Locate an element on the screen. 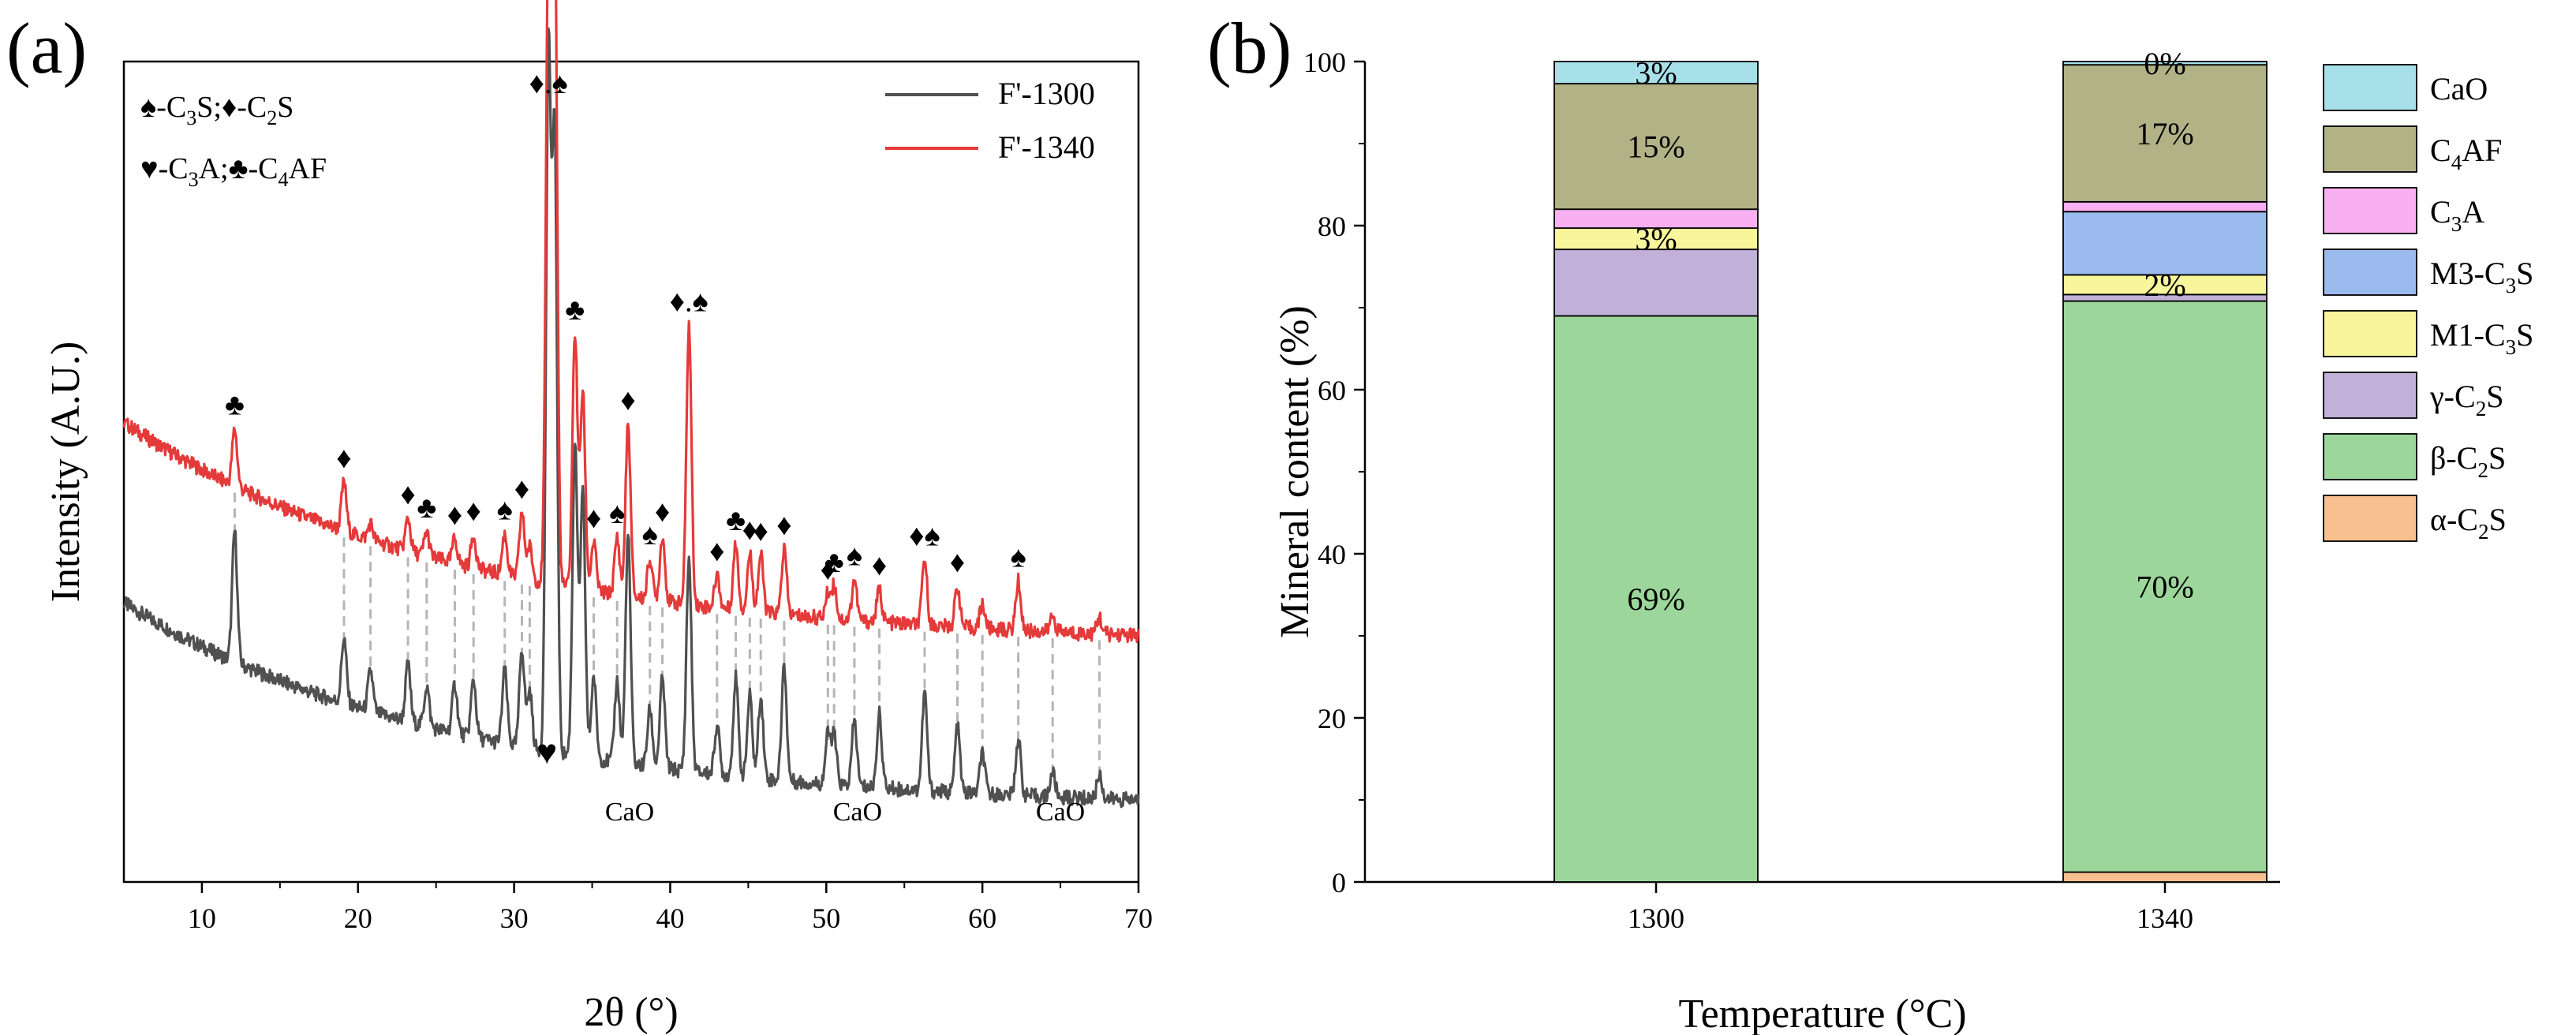 This screenshot has height=1035, width=2576. annotation-1: CaO is located at coordinates (629, 812).